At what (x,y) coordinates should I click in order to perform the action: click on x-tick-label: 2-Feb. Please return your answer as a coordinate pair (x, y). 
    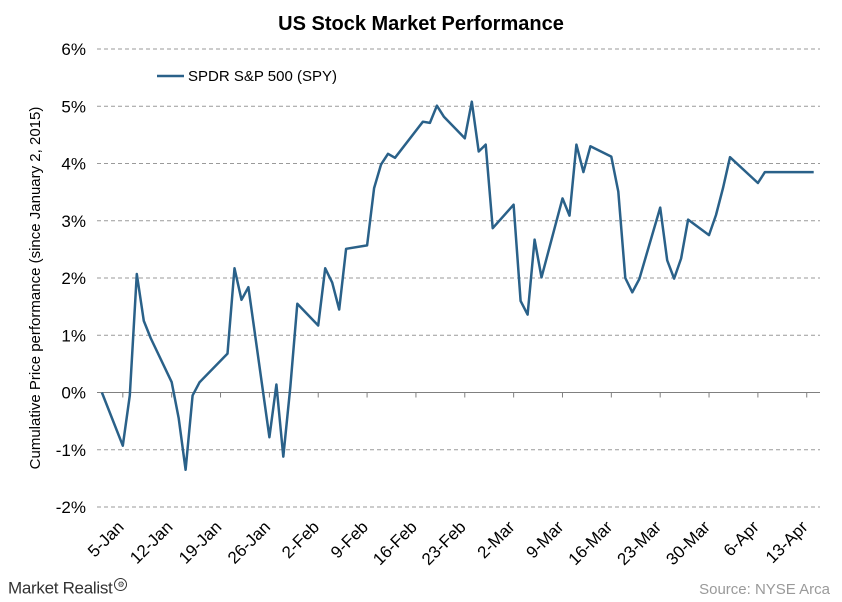
    Looking at the image, I should click on (300, 539).